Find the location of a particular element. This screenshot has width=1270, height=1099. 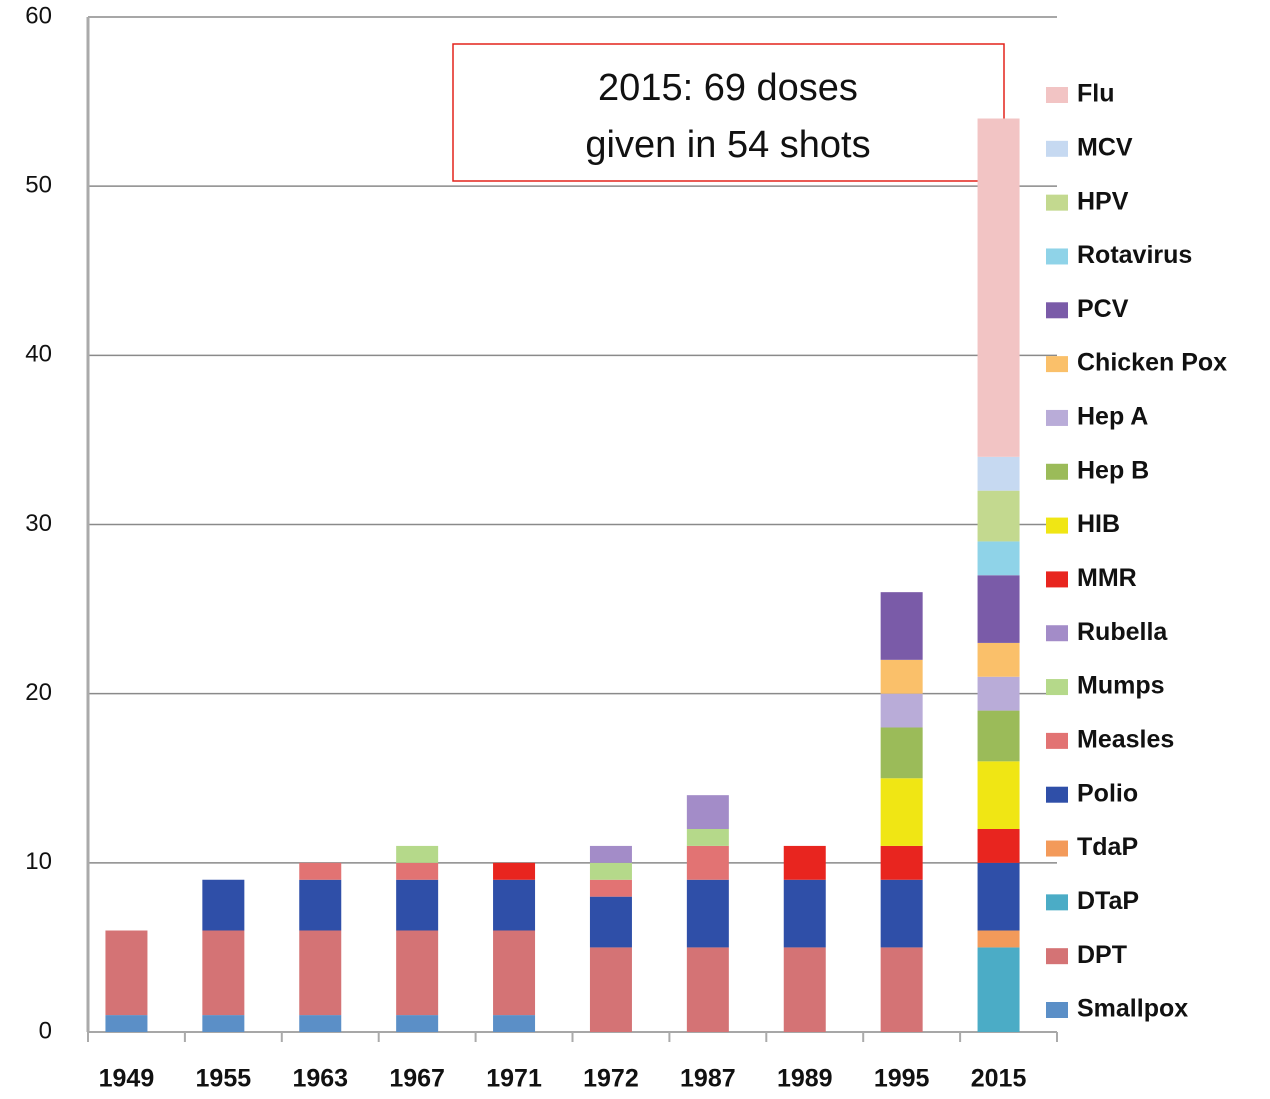

annotation-box is located at coordinates (728, 112).